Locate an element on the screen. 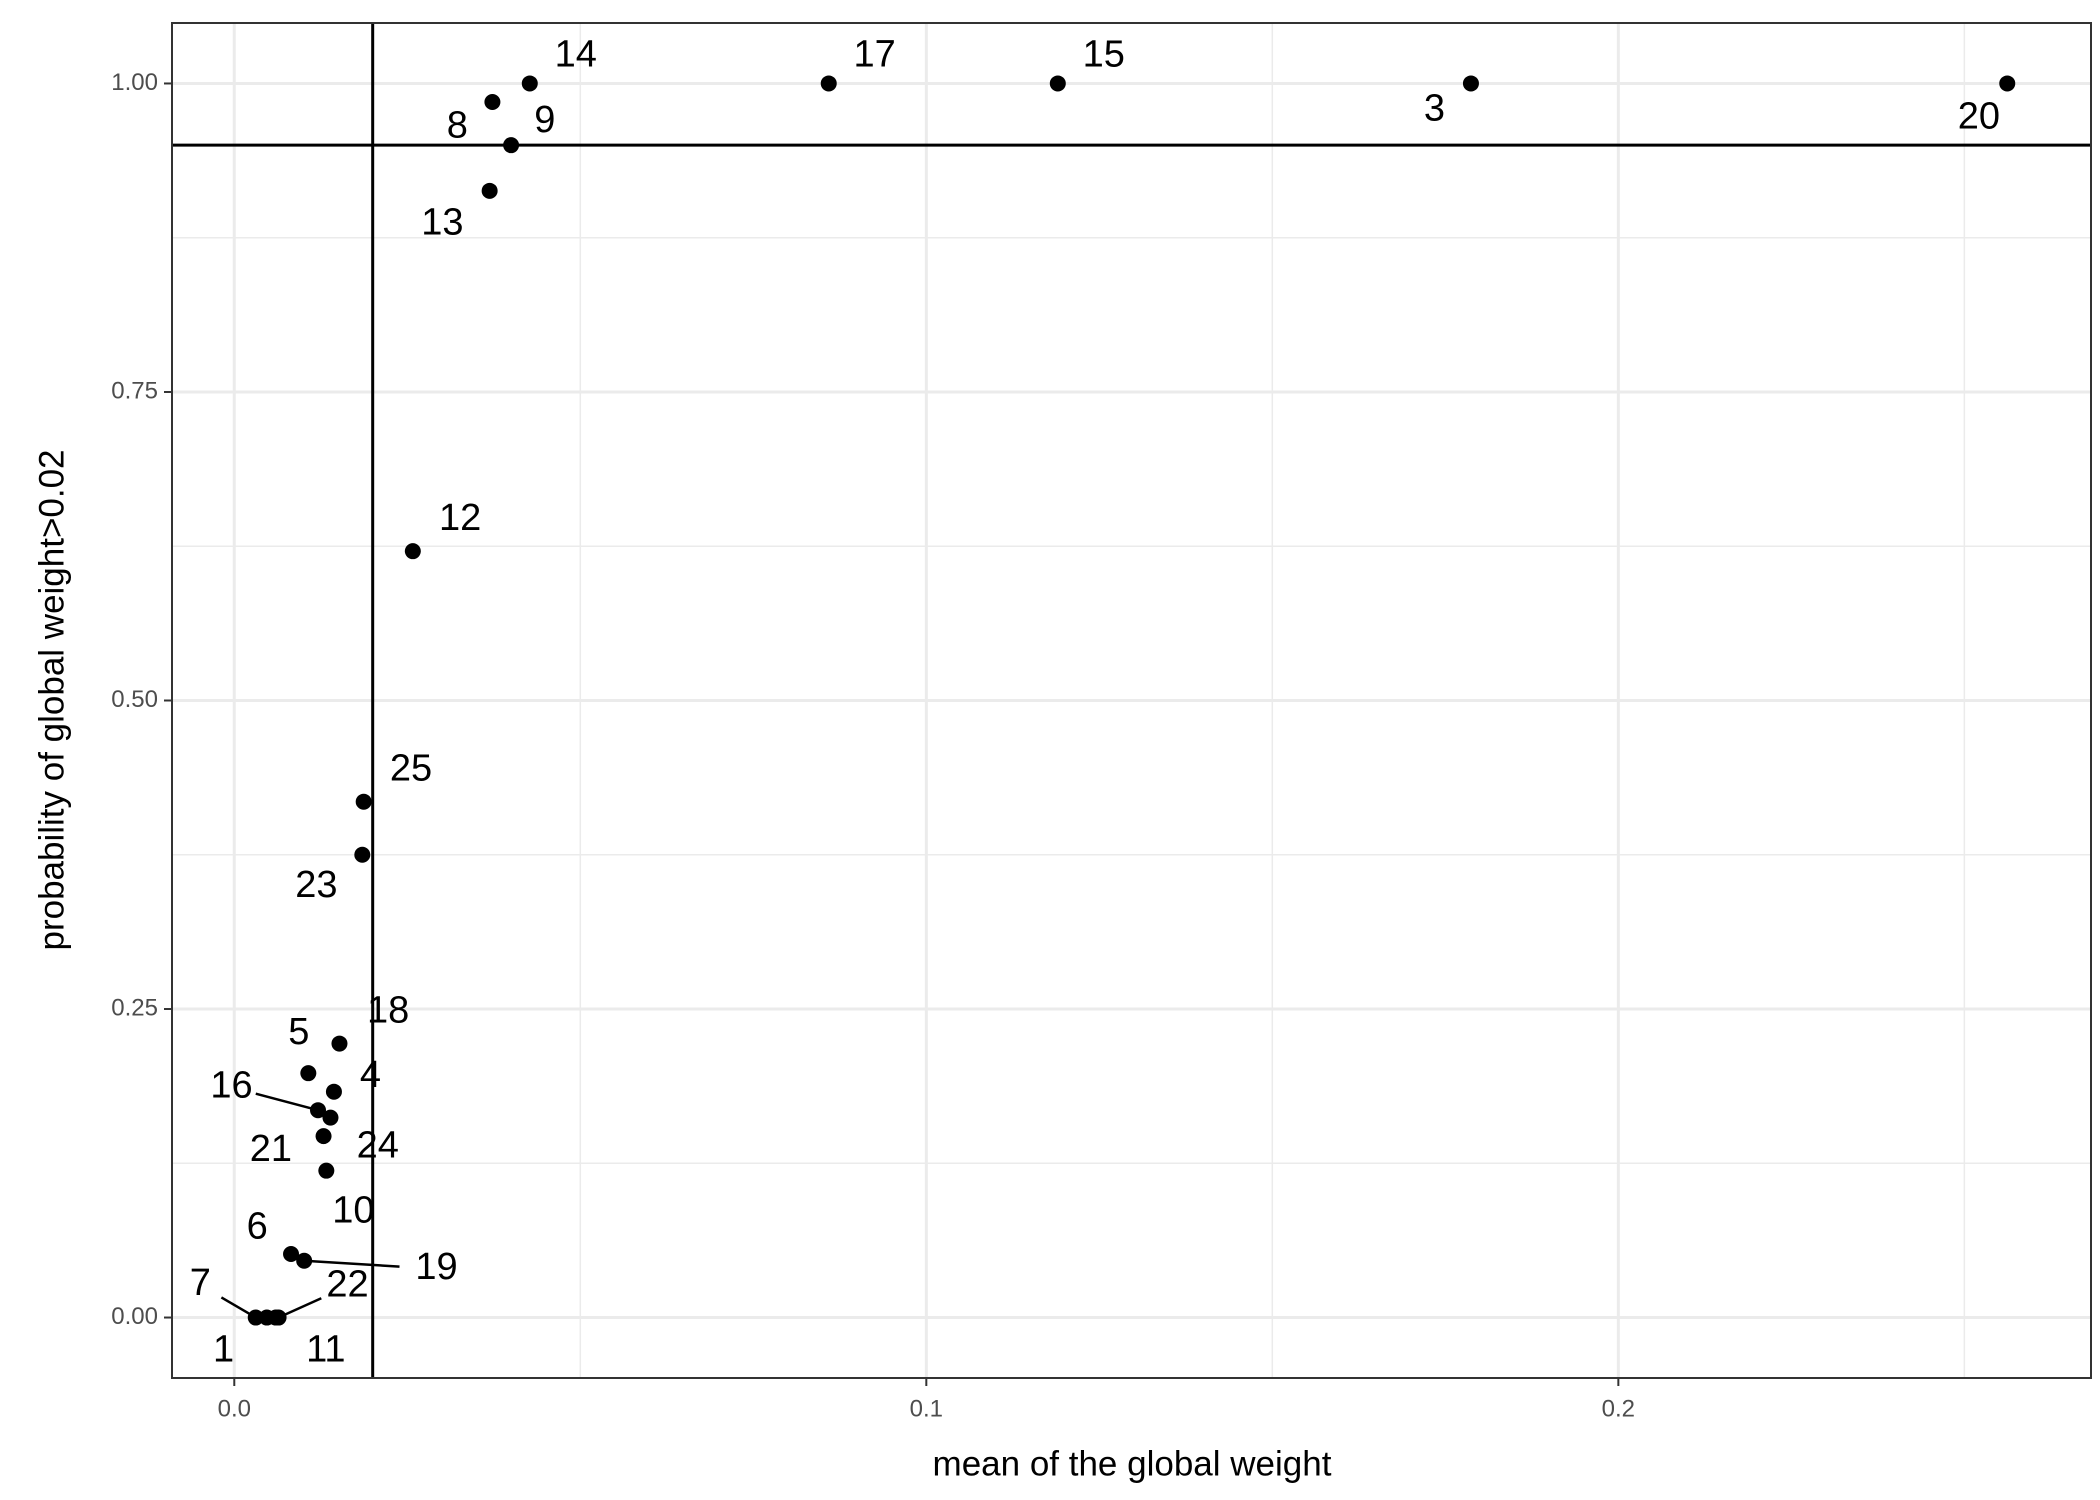 The height and width of the screenshot is (1500, 2100). point-label: 17 is located at coordinates (875, 54).